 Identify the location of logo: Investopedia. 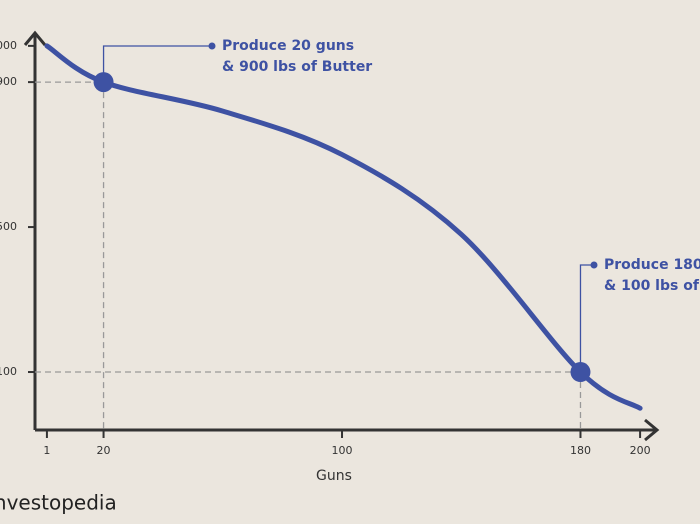
(58, 503).